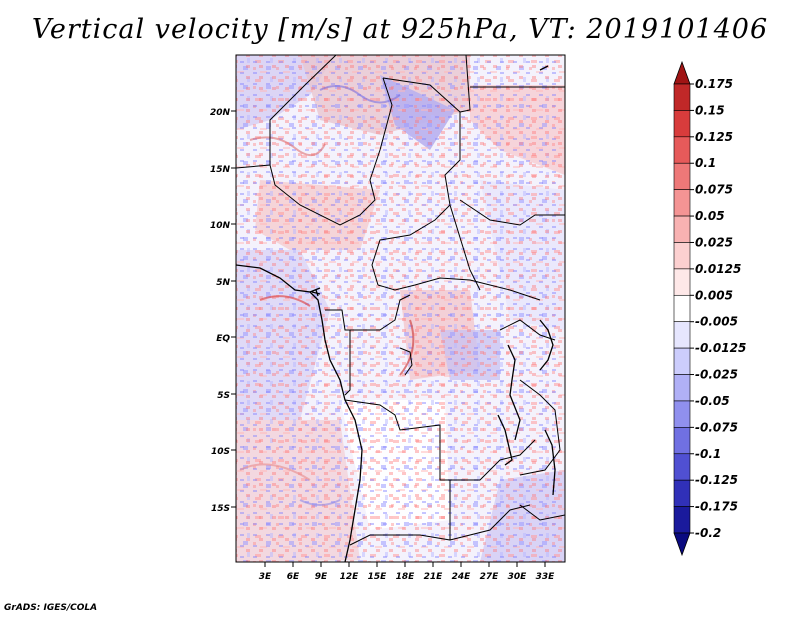 Image resolution: width=800 pixels, height=618 pixels. What do you see at coordinates (708, 533) in the screenshot?
I see `colorbar-label: -0.2` at bounding box center [708, 533].